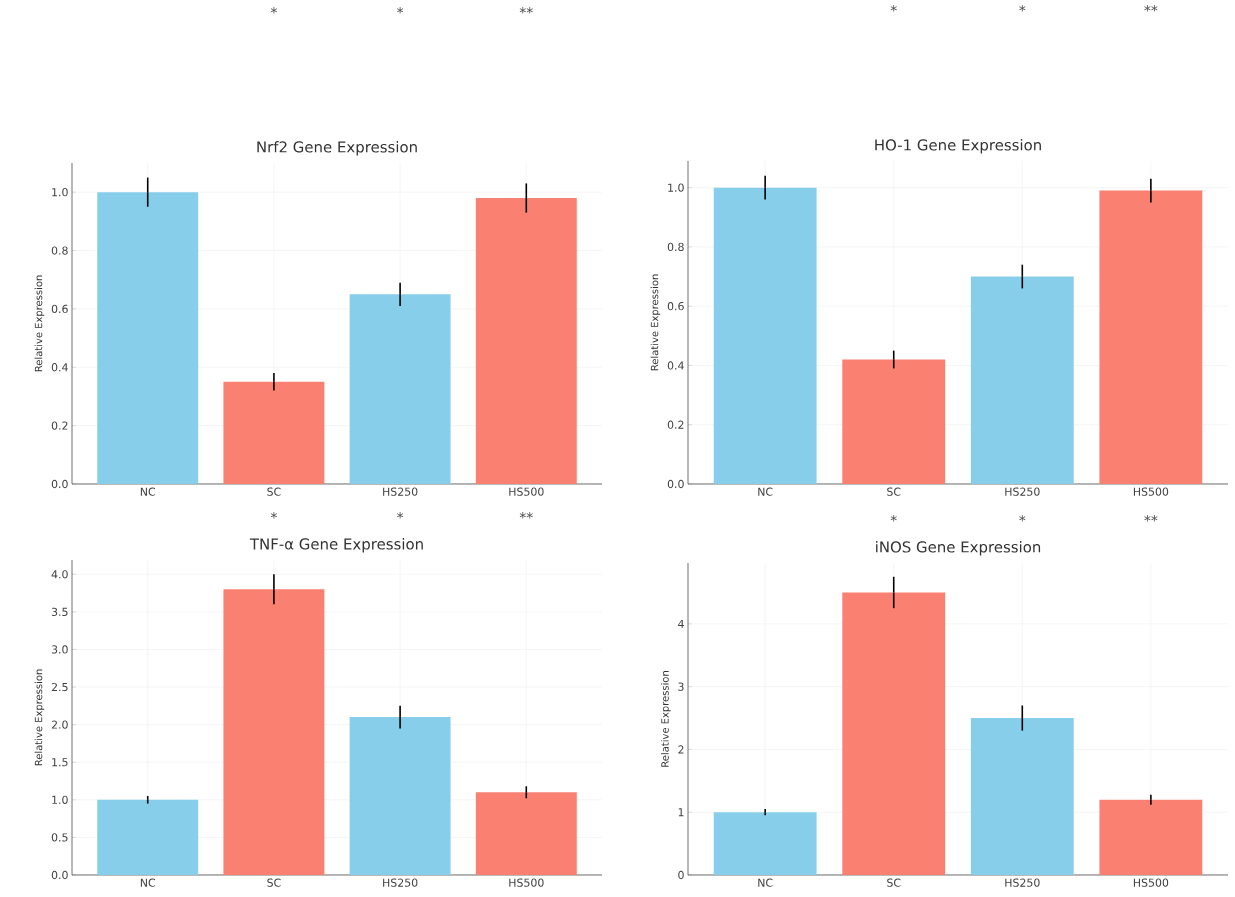 The height and width of the screenshot is (897, 1235). Describe the element at coordinates (59, 574) in the screenshot. I see `y-tick-label: 4.0` at that location.